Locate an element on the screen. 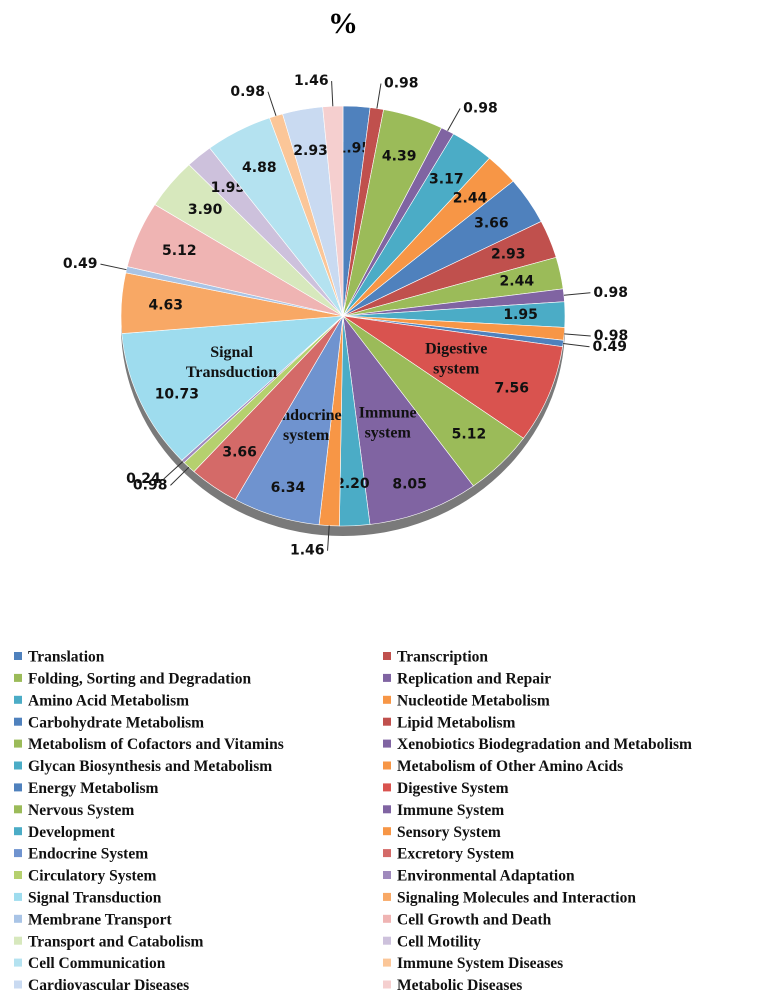 This screenshot has height=997, width=773. data-label: 10.73 is located at coordinates (177, 394).